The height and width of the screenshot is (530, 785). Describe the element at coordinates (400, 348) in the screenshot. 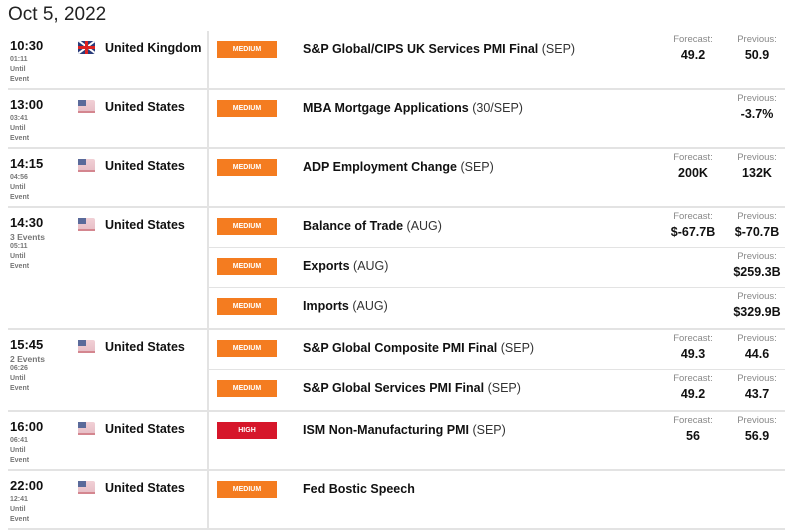

I see `event-name: S&P Global Composite PMI Final` at that location.